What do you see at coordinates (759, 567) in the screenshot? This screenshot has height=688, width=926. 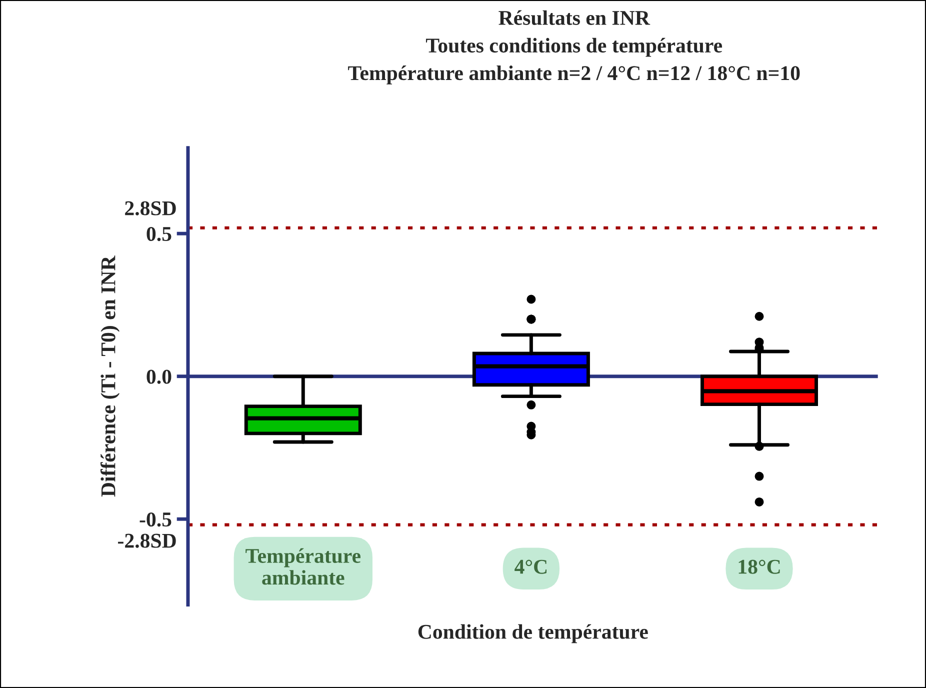 I see `x-tick-label: 18°C` at bounding box center [759, 567].